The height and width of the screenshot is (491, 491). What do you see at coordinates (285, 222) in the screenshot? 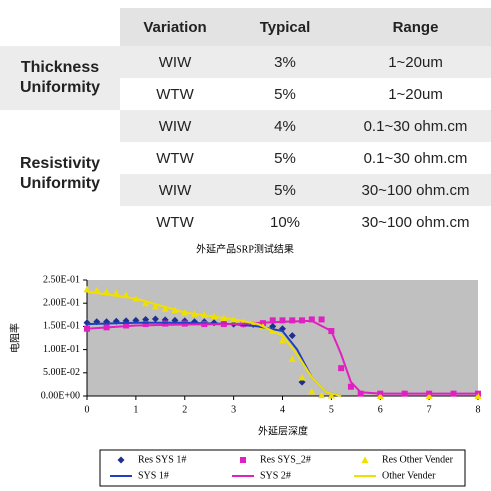
I see `table-cell: 10%` at bounding box center [285, 222].